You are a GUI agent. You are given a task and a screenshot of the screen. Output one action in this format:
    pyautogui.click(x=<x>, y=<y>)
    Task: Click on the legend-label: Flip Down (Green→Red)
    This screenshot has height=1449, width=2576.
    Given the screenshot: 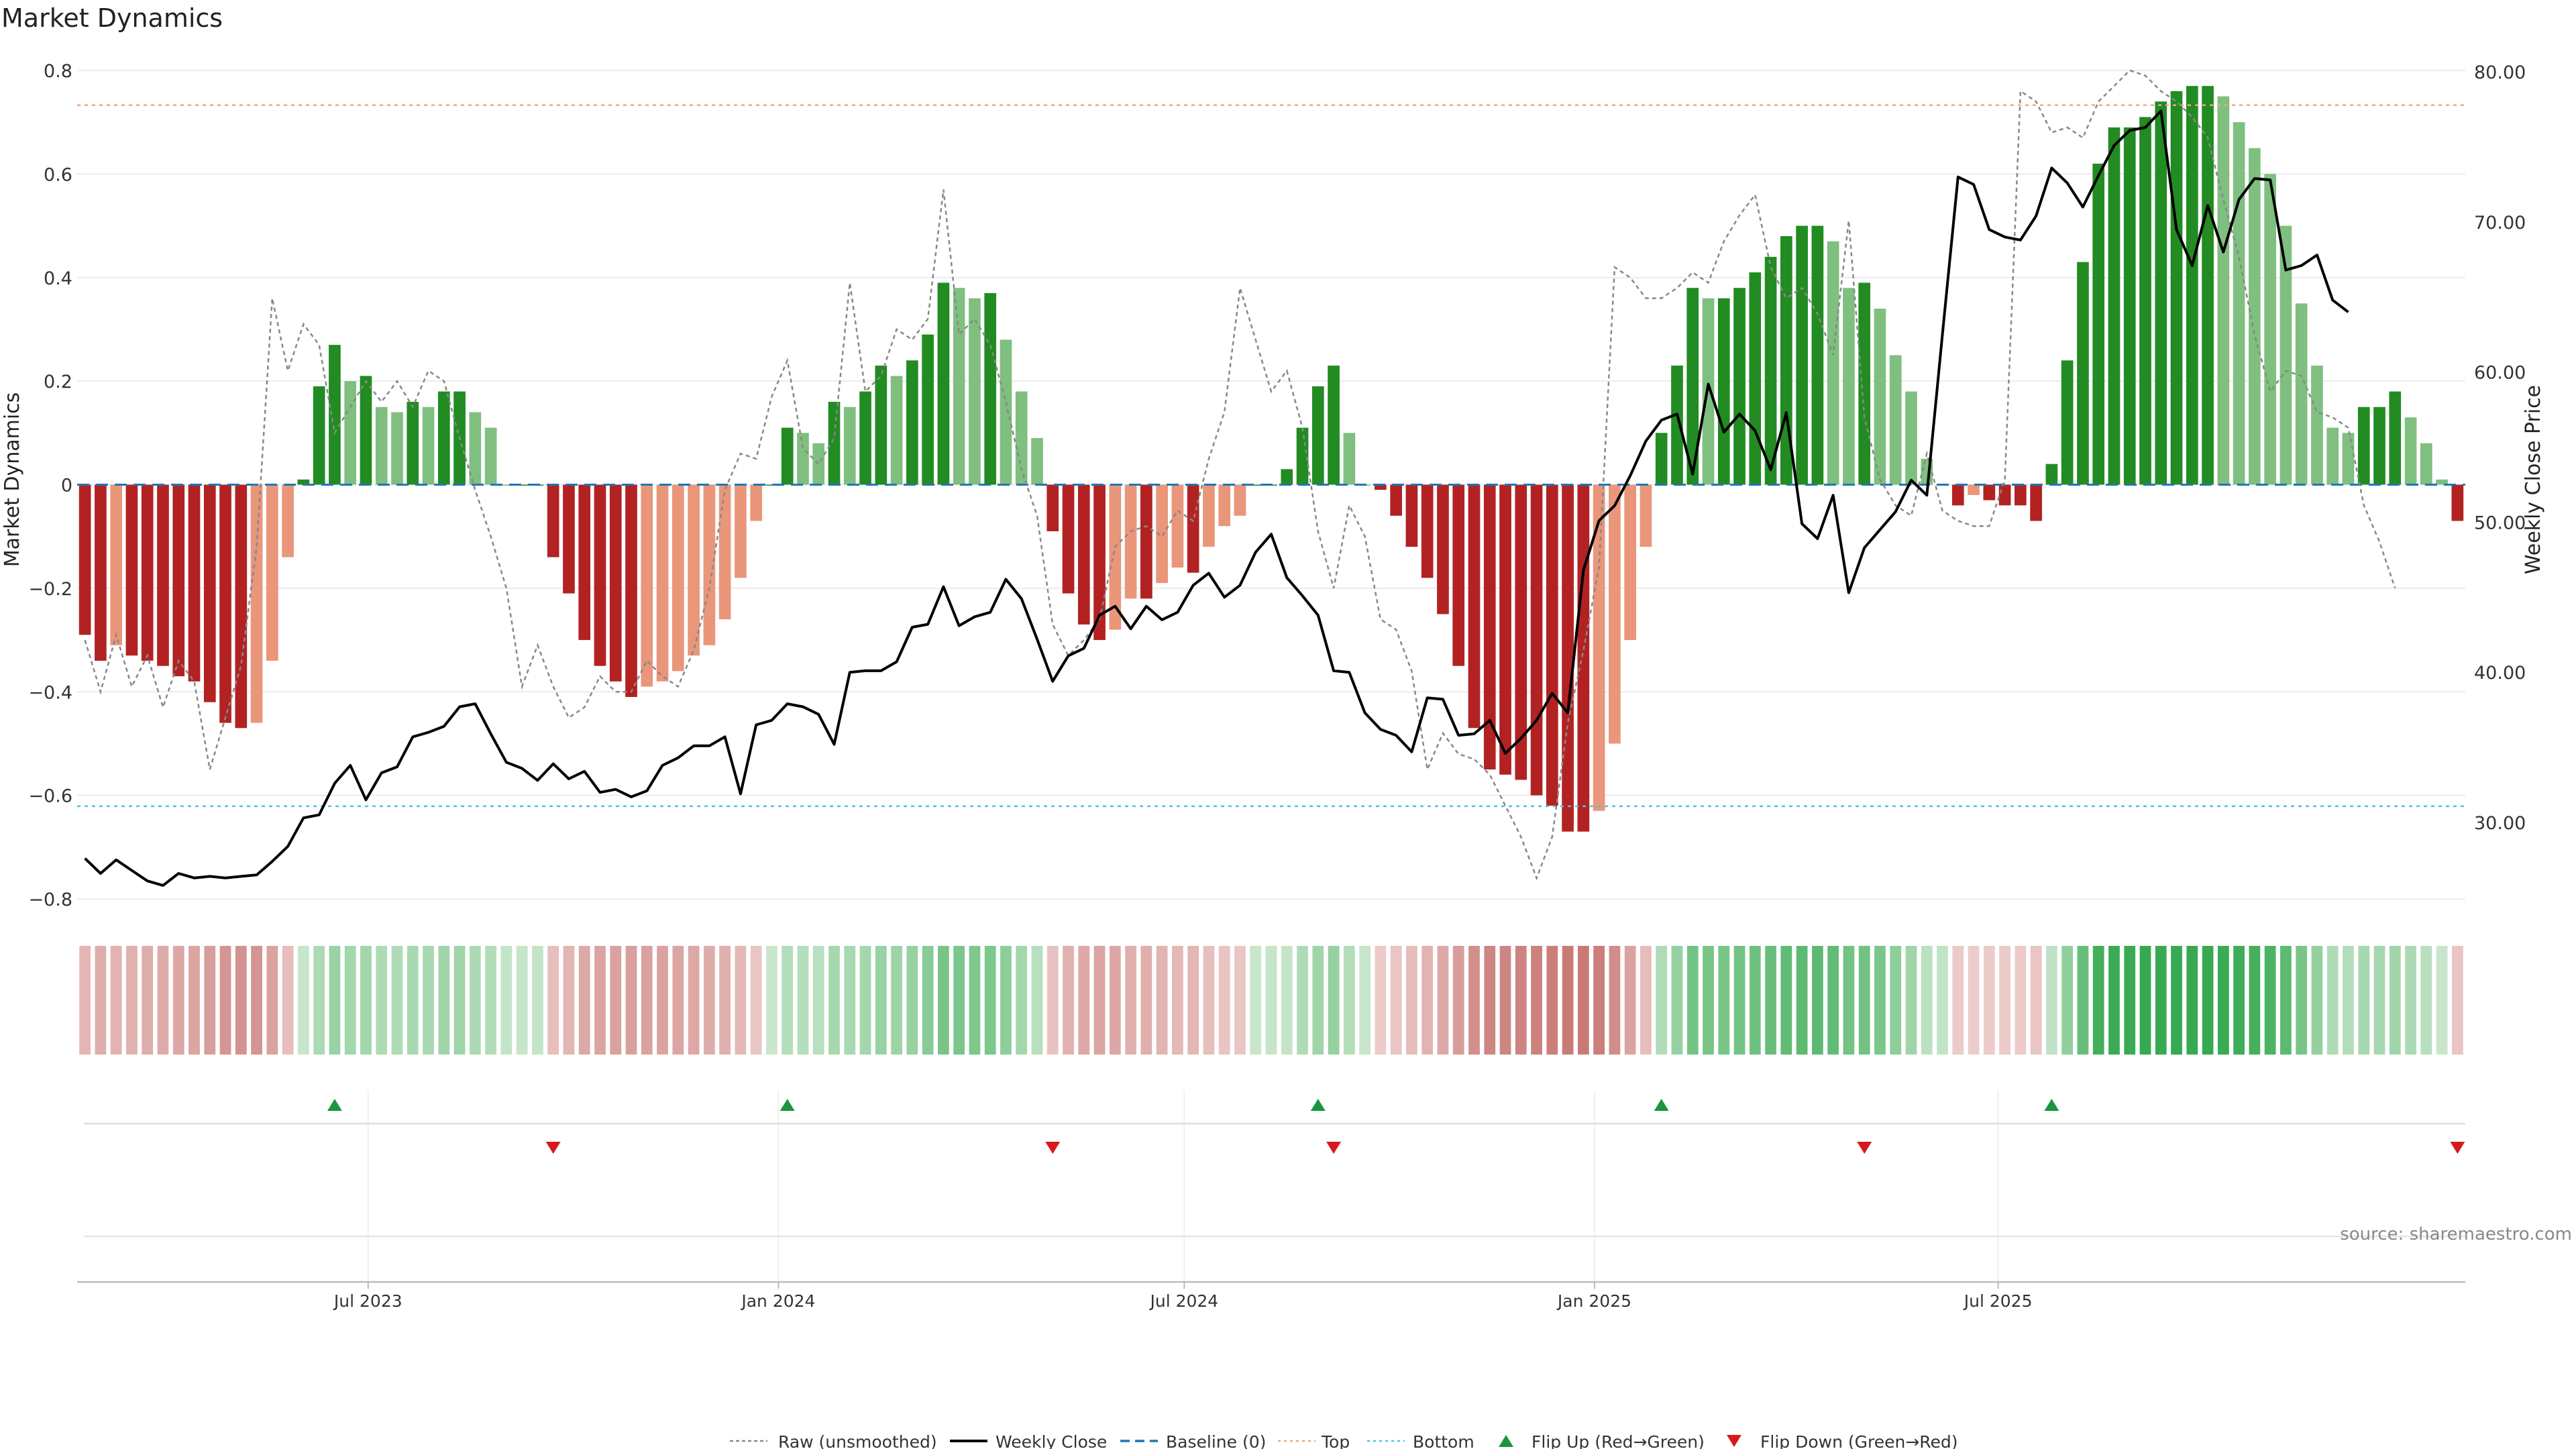 What is the action you would take?
    pyautogui.click(x=1859, y=1440)
    